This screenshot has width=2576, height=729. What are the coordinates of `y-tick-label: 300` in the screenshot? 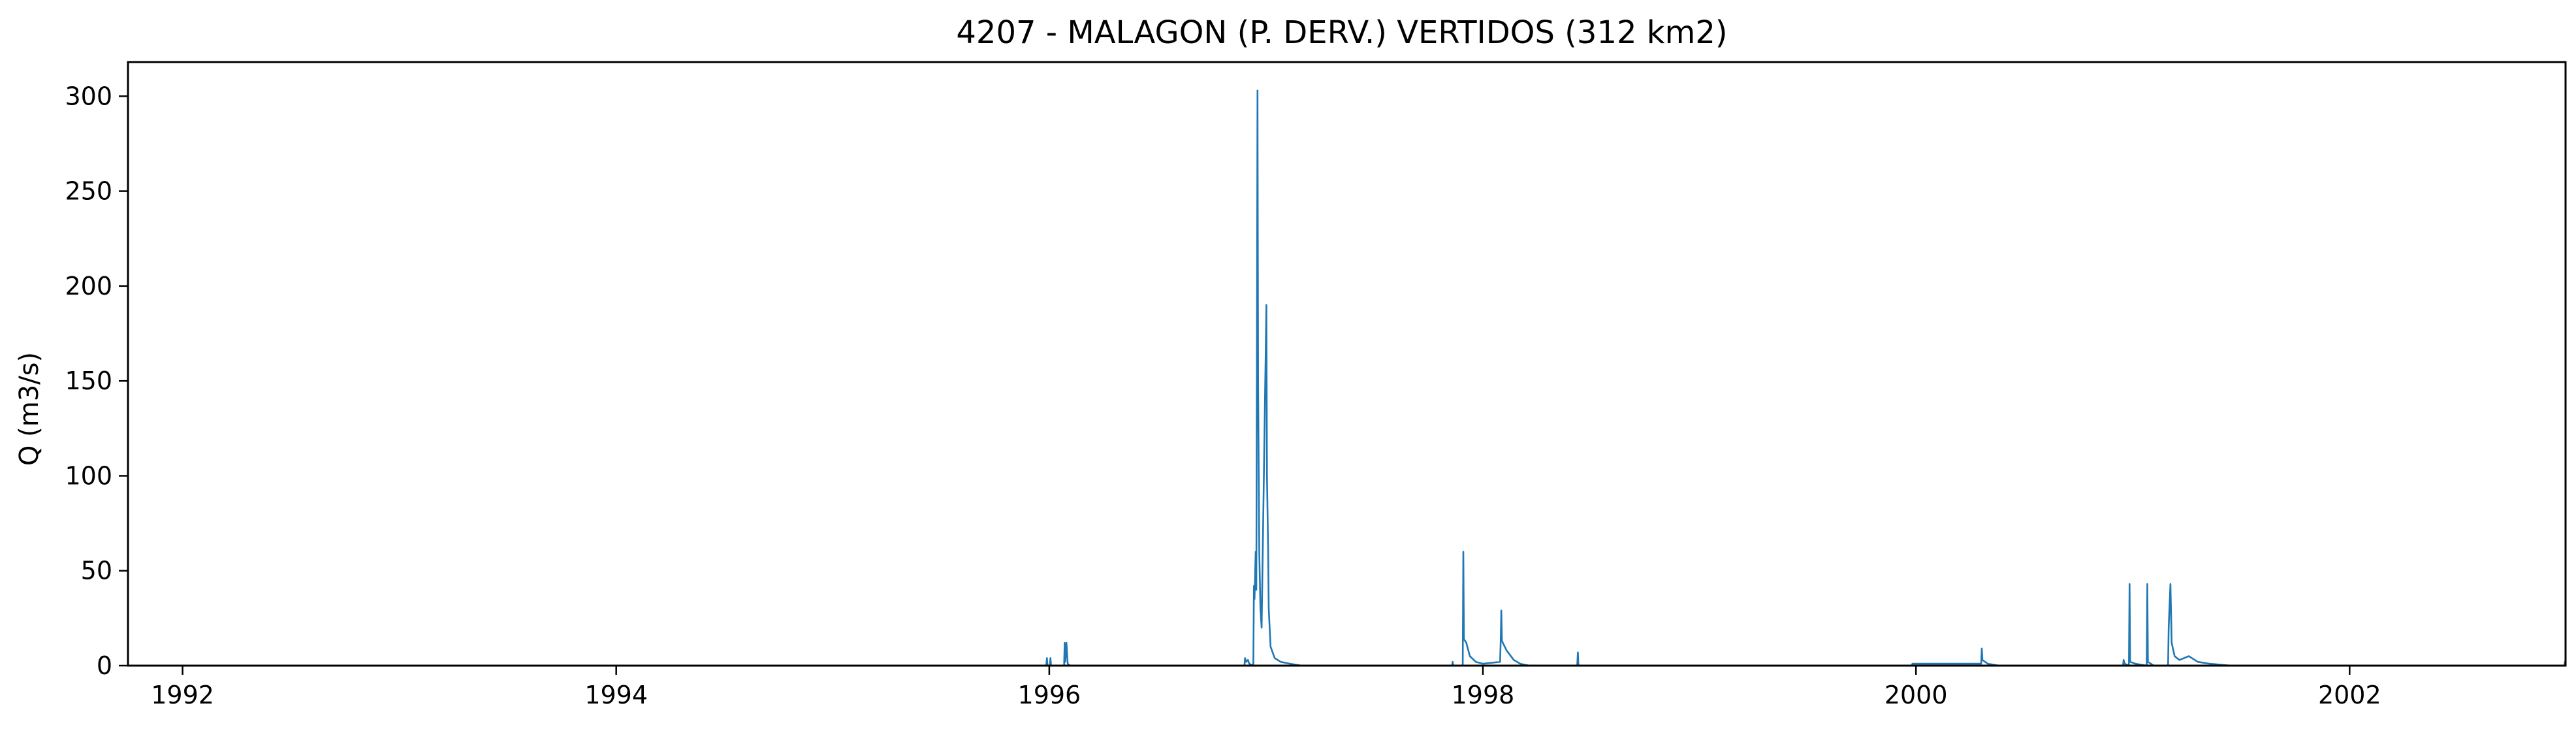 It's located at (89, 96).